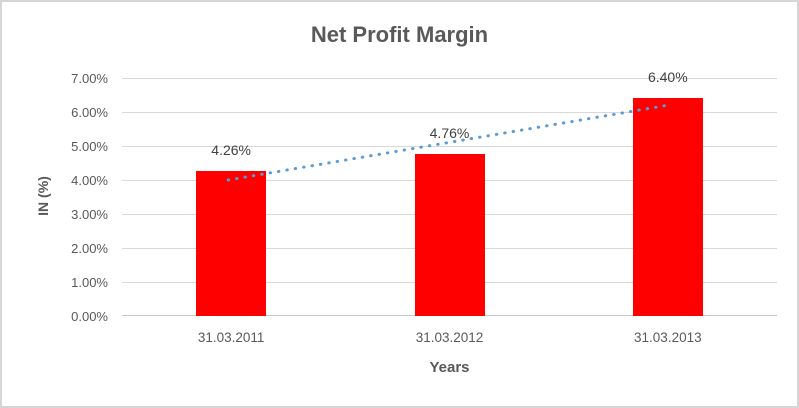 This screenshot has height=408, width=799. Describe the element at coordinates (399, 34) in the screenshot. I see `chart-title: Net Profit Margin` at that location.